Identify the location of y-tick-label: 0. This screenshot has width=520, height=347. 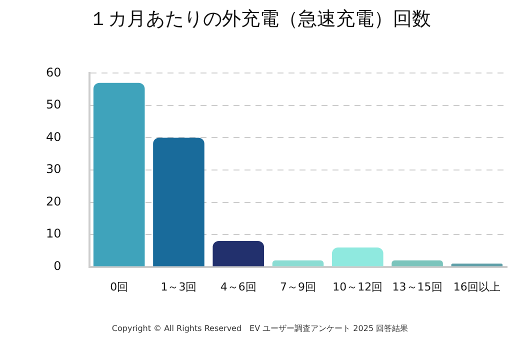
(58, 265).